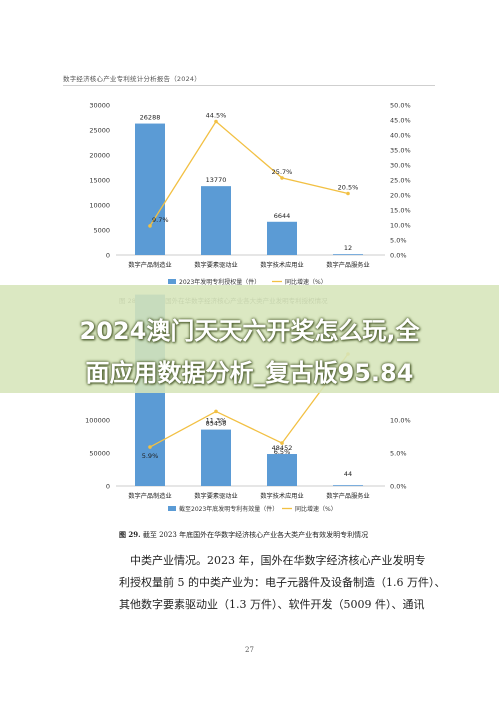 Image resolution: width=499 pixels, height=706 pixels. I want to click on y2-tick-label: 15.0%, so click(400, 211).